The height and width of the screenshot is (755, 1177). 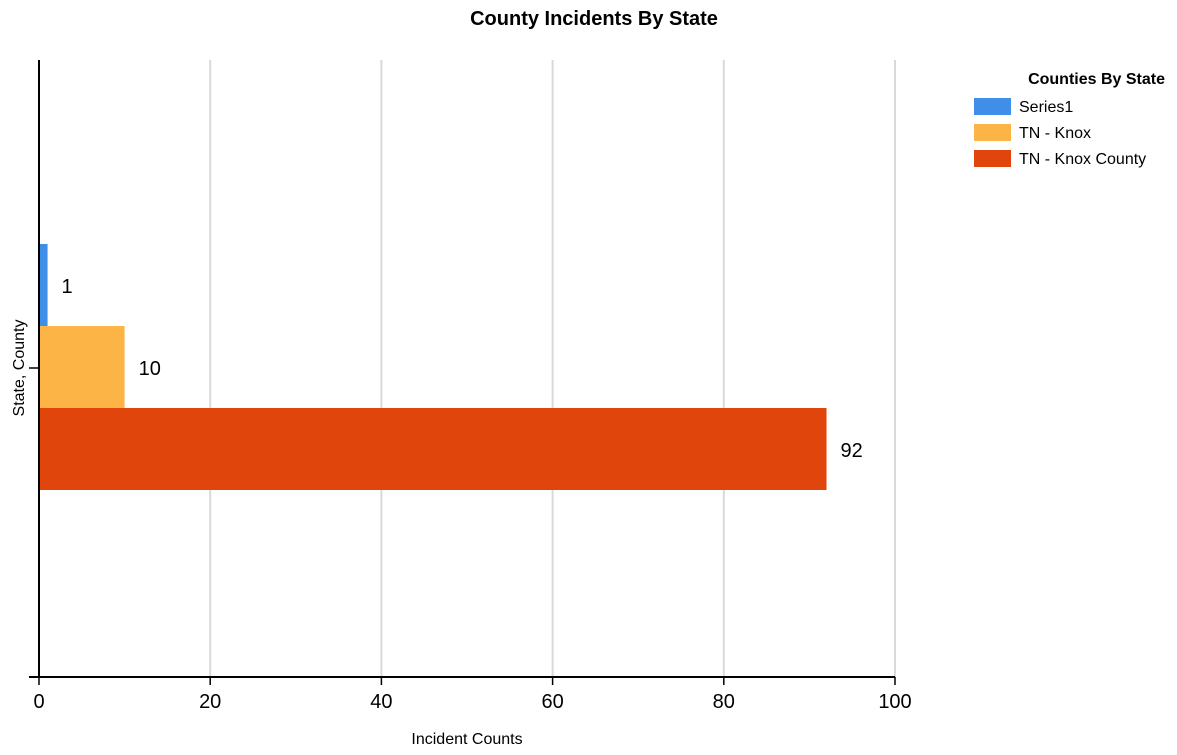 I want to click on bar-tn-knox, so click(x=82, y=367).